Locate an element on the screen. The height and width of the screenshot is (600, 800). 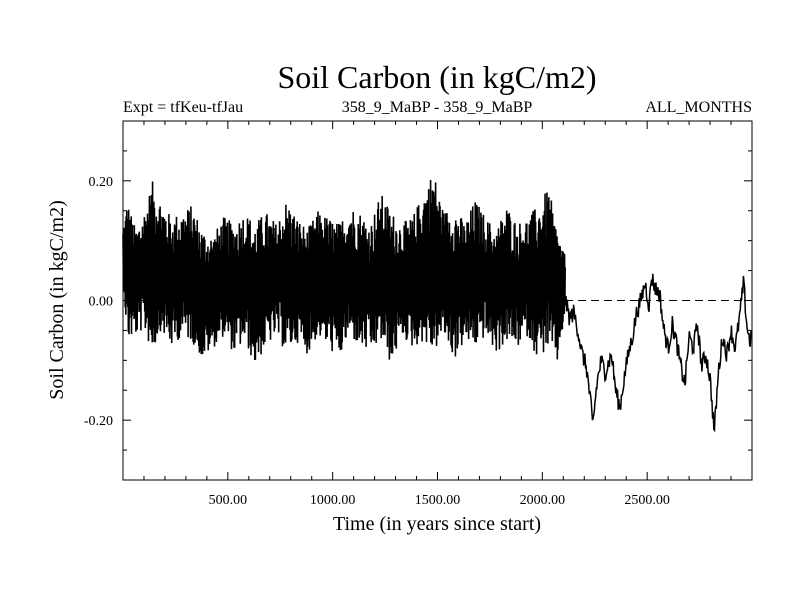
x-tick-label: 2000.00 is located at coordinates (543, 500).